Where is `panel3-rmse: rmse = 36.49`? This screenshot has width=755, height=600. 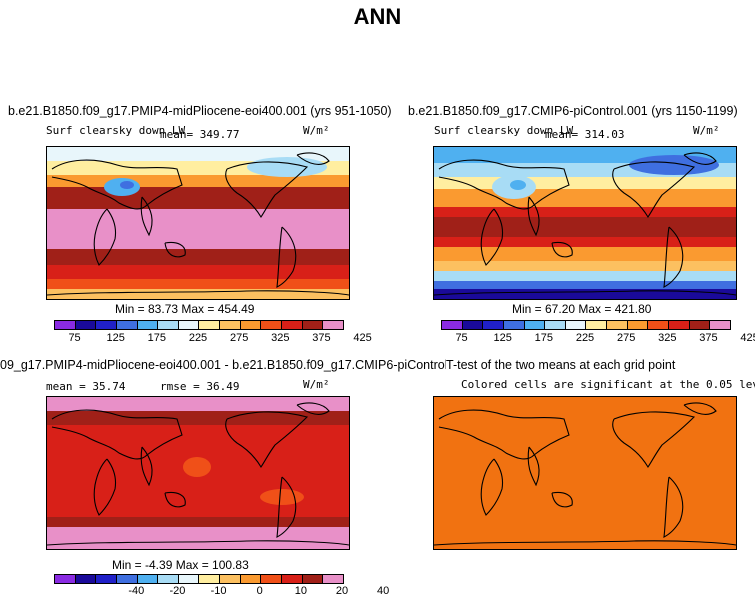
panel3-rmse: rmse = 36.49 is located at coordinates (200, 386).